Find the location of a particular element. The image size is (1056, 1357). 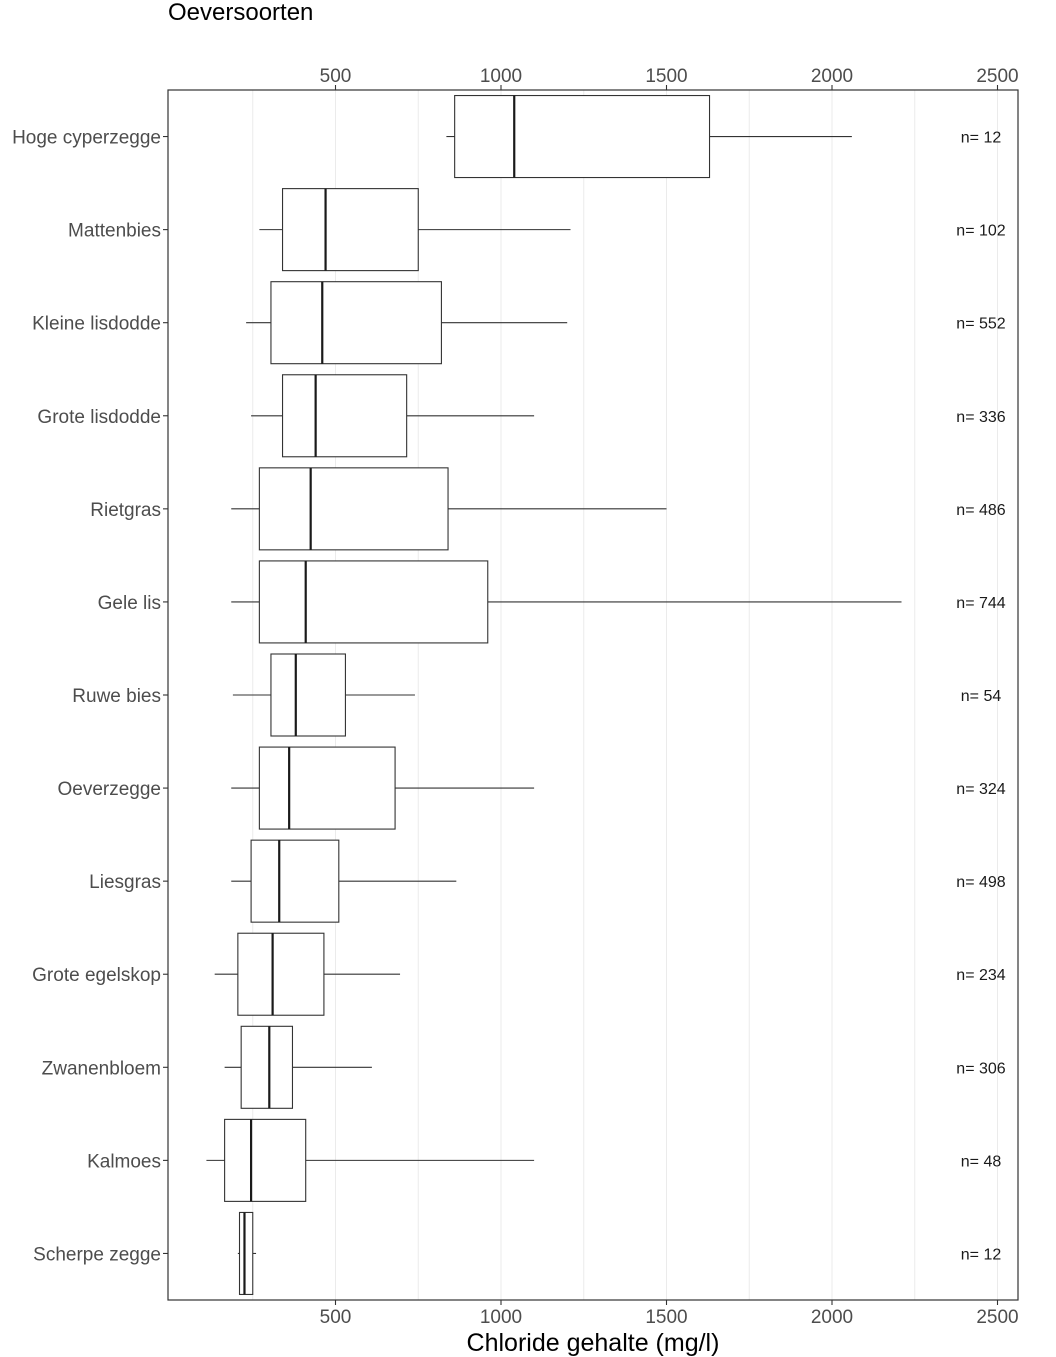

x-tick-label-top: 1000 is located at coordinates (501, 76).